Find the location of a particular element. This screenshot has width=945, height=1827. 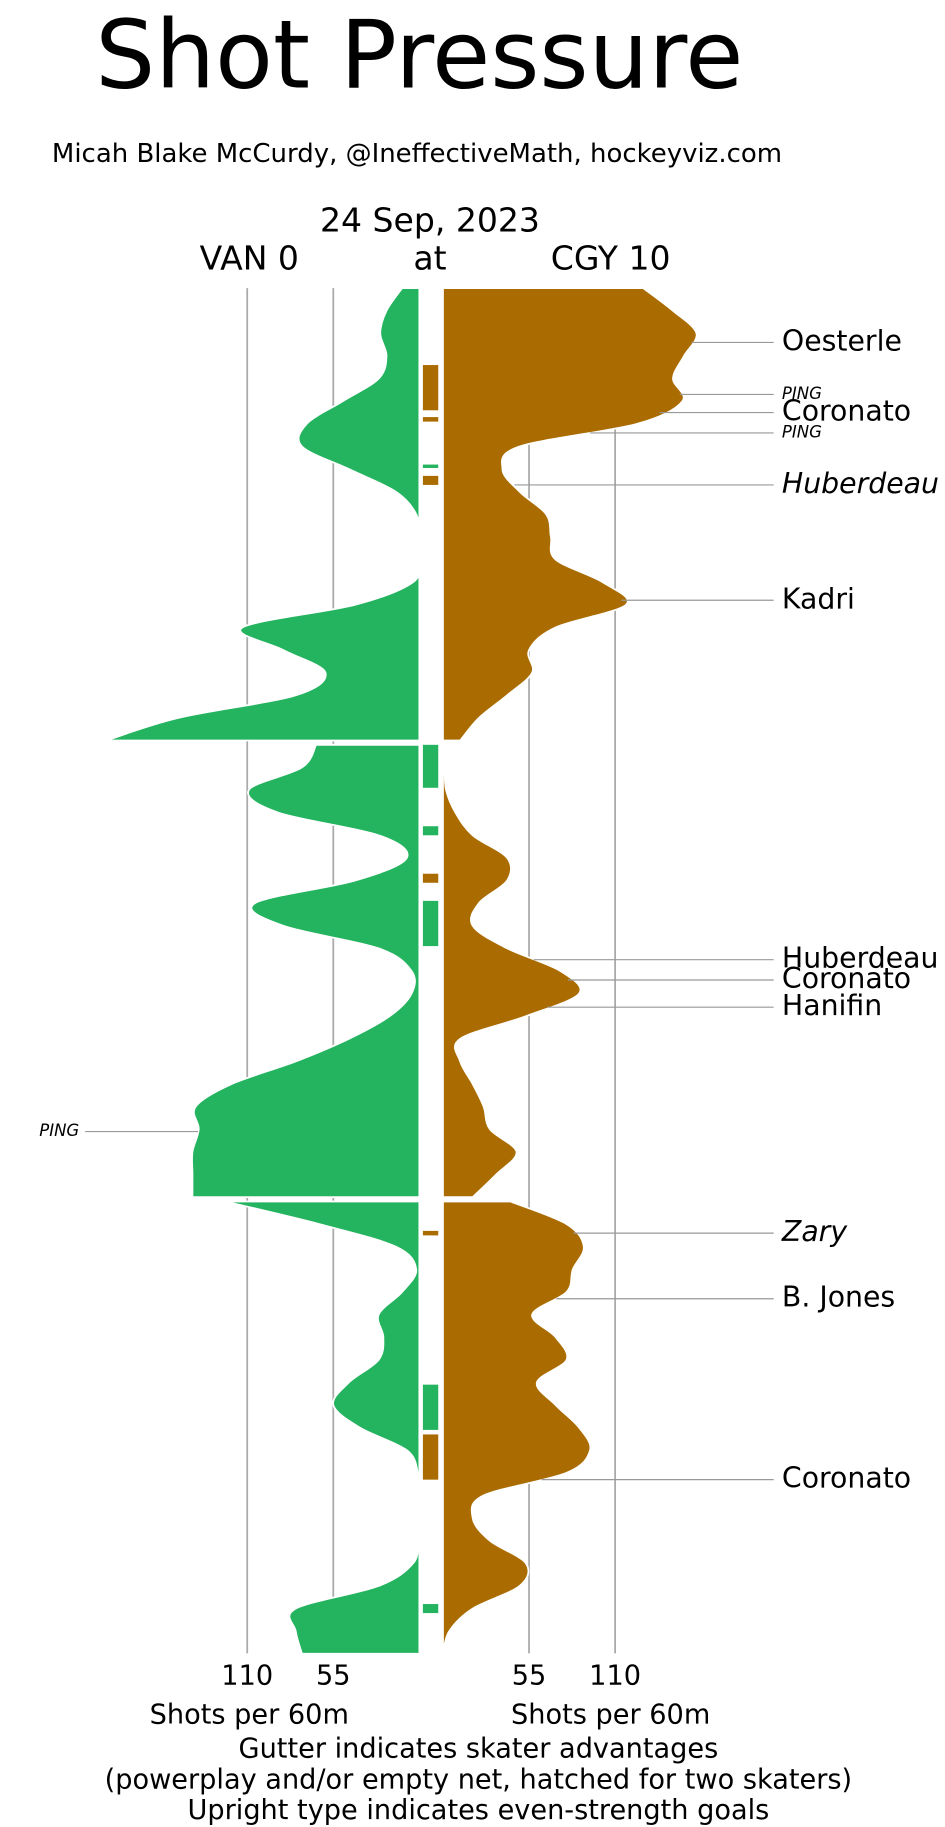

away-label: VAN 0 is located at coordinates (249, 257).